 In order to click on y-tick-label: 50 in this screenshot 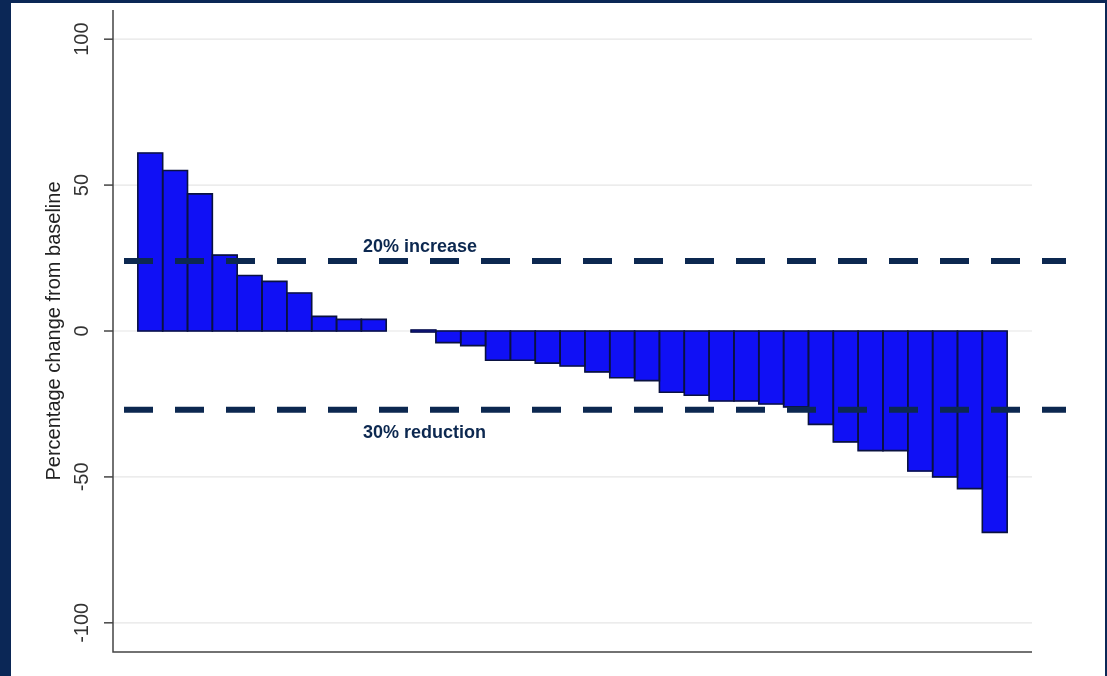, I will do `click(80, 185)`.